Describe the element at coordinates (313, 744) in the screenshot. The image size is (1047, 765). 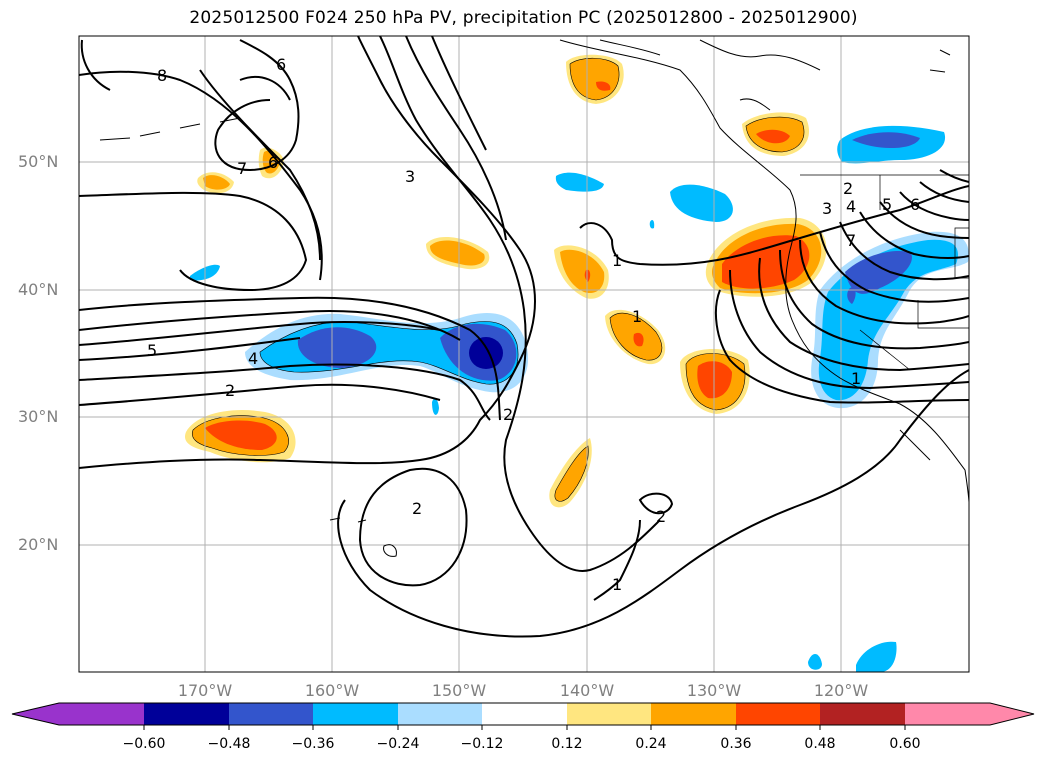
I see `colorbar-tick-label: −0.36` at that location.